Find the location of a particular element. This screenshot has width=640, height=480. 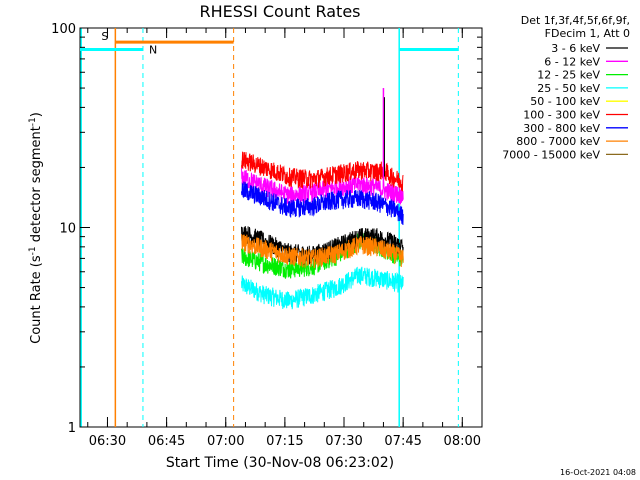

y-axis-title-rest: detector segment is located at coordinates (36, 186).